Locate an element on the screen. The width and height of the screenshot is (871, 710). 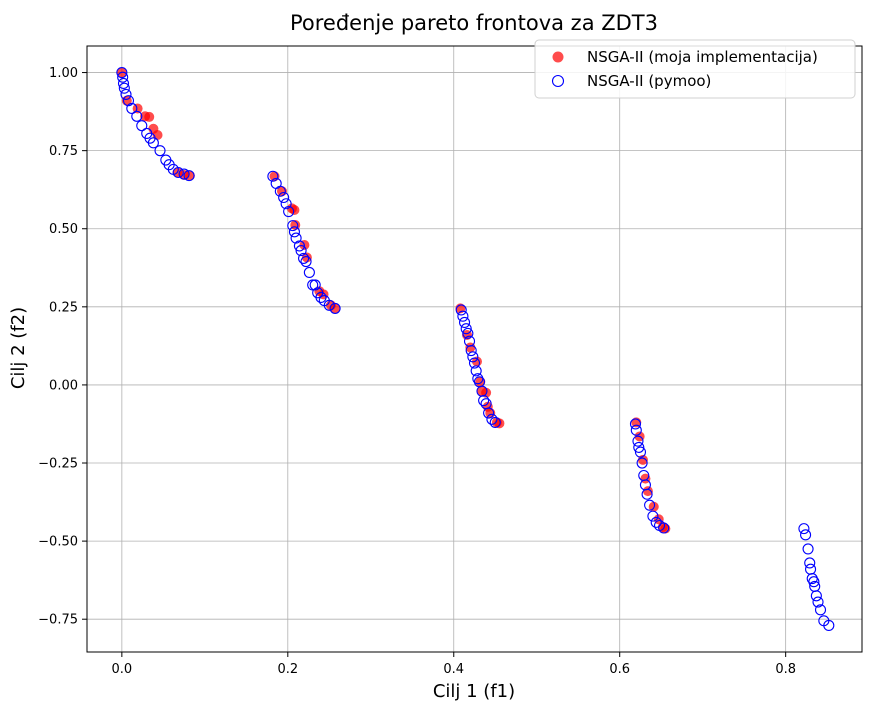
legend-entry-pymoo-label: NSGA-II (pymoo) is located at coordinates (649, 81).